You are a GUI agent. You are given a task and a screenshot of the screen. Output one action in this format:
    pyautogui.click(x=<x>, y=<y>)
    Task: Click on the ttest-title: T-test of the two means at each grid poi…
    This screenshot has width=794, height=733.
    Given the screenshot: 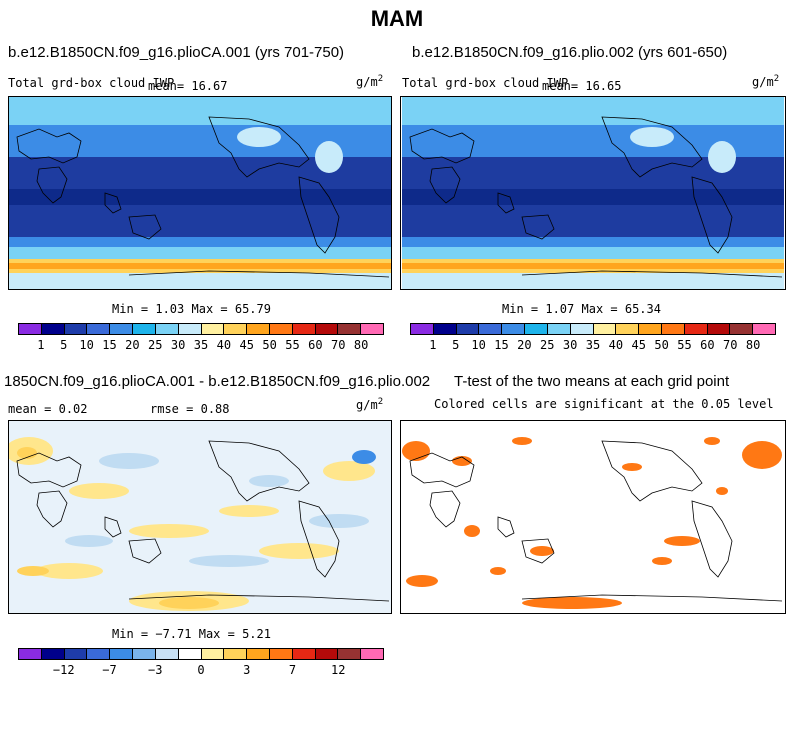 What is the action you would take?
    pyautogui.click(x=592, y=381)
    